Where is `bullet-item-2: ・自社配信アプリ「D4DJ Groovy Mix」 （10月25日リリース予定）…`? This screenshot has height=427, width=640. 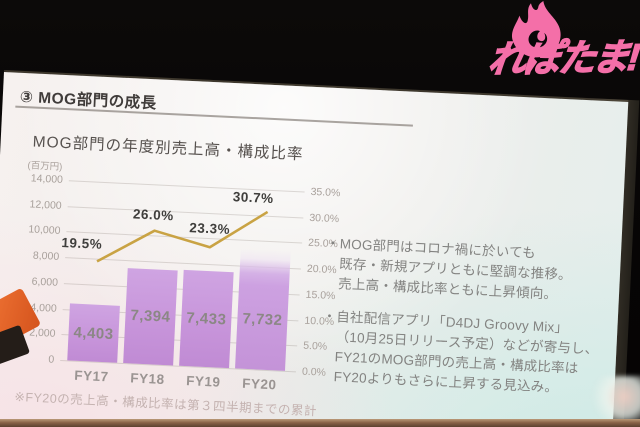
bullet-item-2: ・自社配信アプリ「D4DJ Groovy Mix」 （10月25日リリース予定）… is located at coordinates (470, 354).